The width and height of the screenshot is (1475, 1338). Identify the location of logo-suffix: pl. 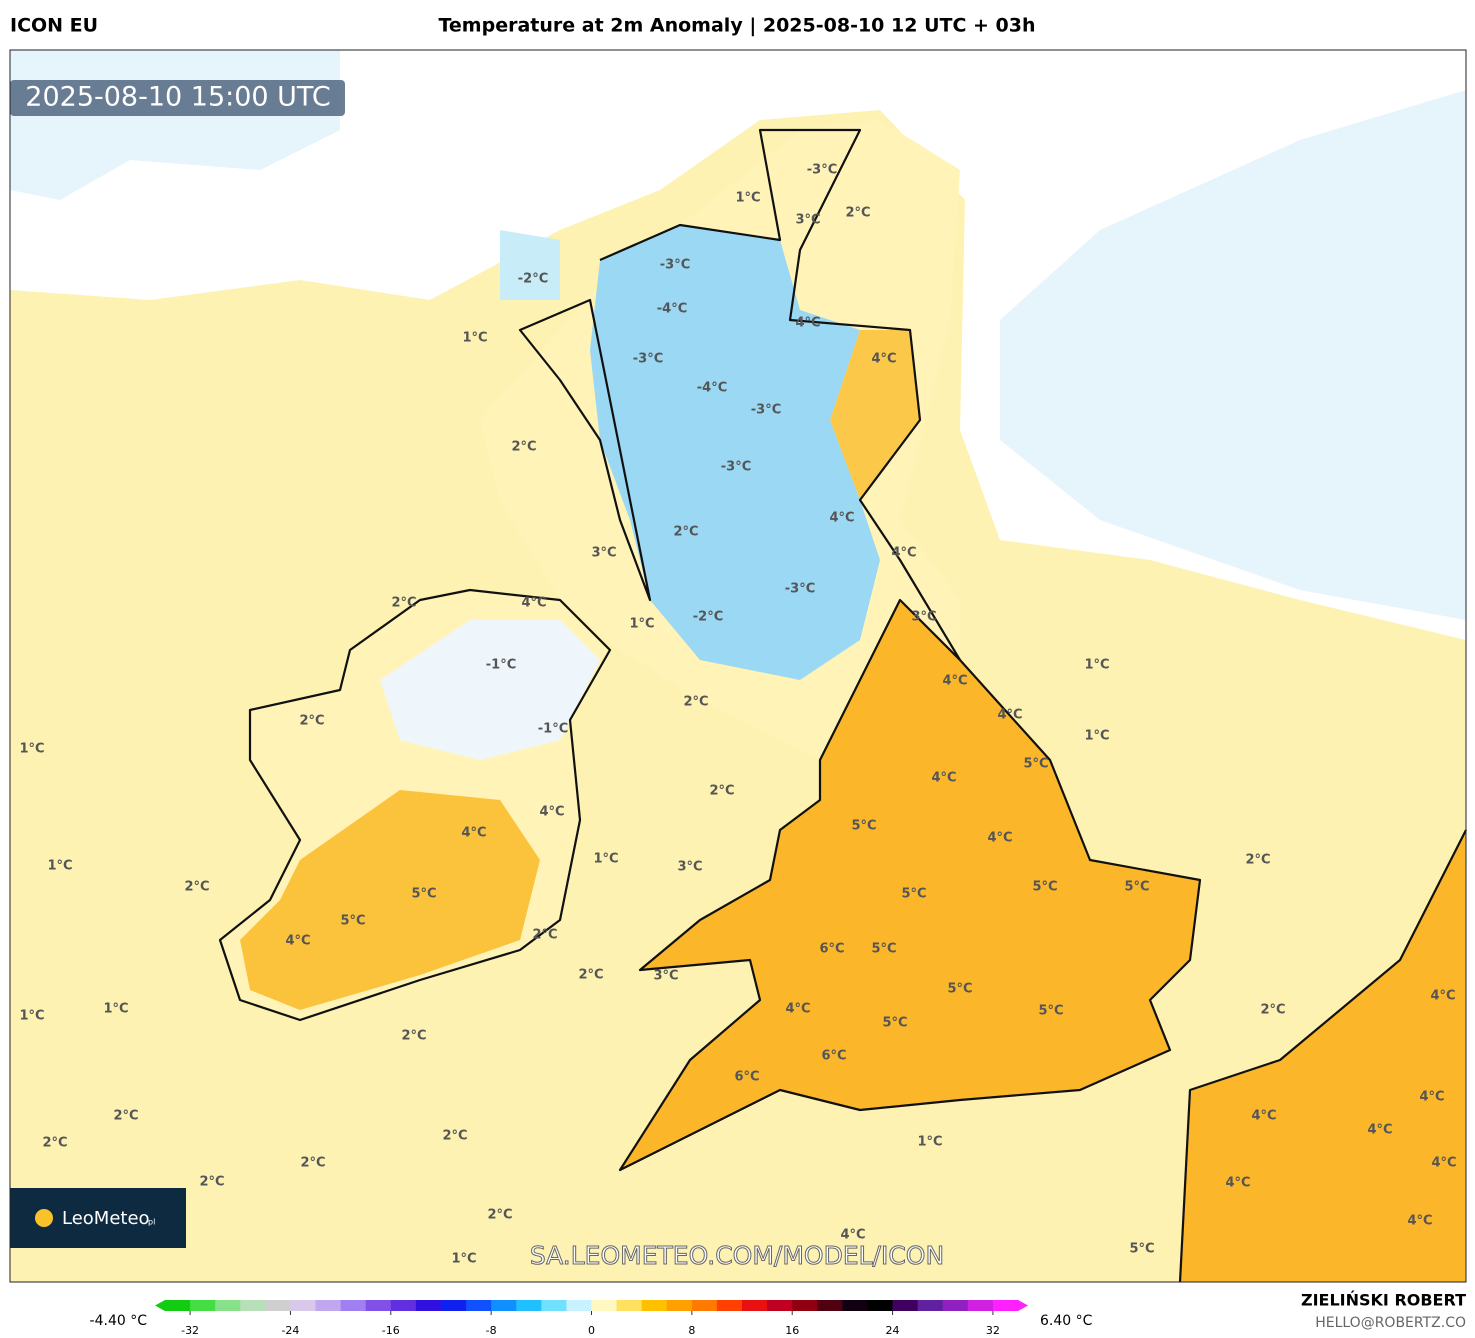
(151, 1222).